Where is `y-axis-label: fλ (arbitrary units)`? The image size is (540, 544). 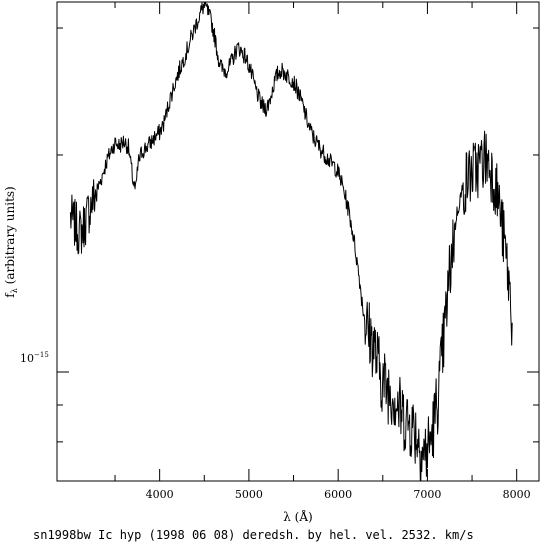 y-axis-label: fλ (arbitrary units) is located at coordinates (11, 241).